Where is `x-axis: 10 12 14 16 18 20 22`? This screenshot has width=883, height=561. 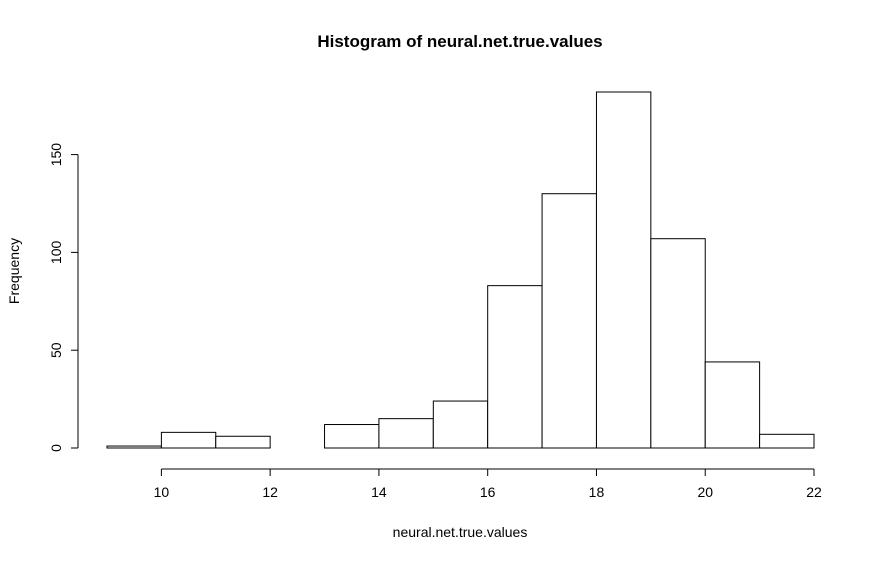 x-axis: 10 12 14 16 18 20 22 is located at coordinates (488, 484).